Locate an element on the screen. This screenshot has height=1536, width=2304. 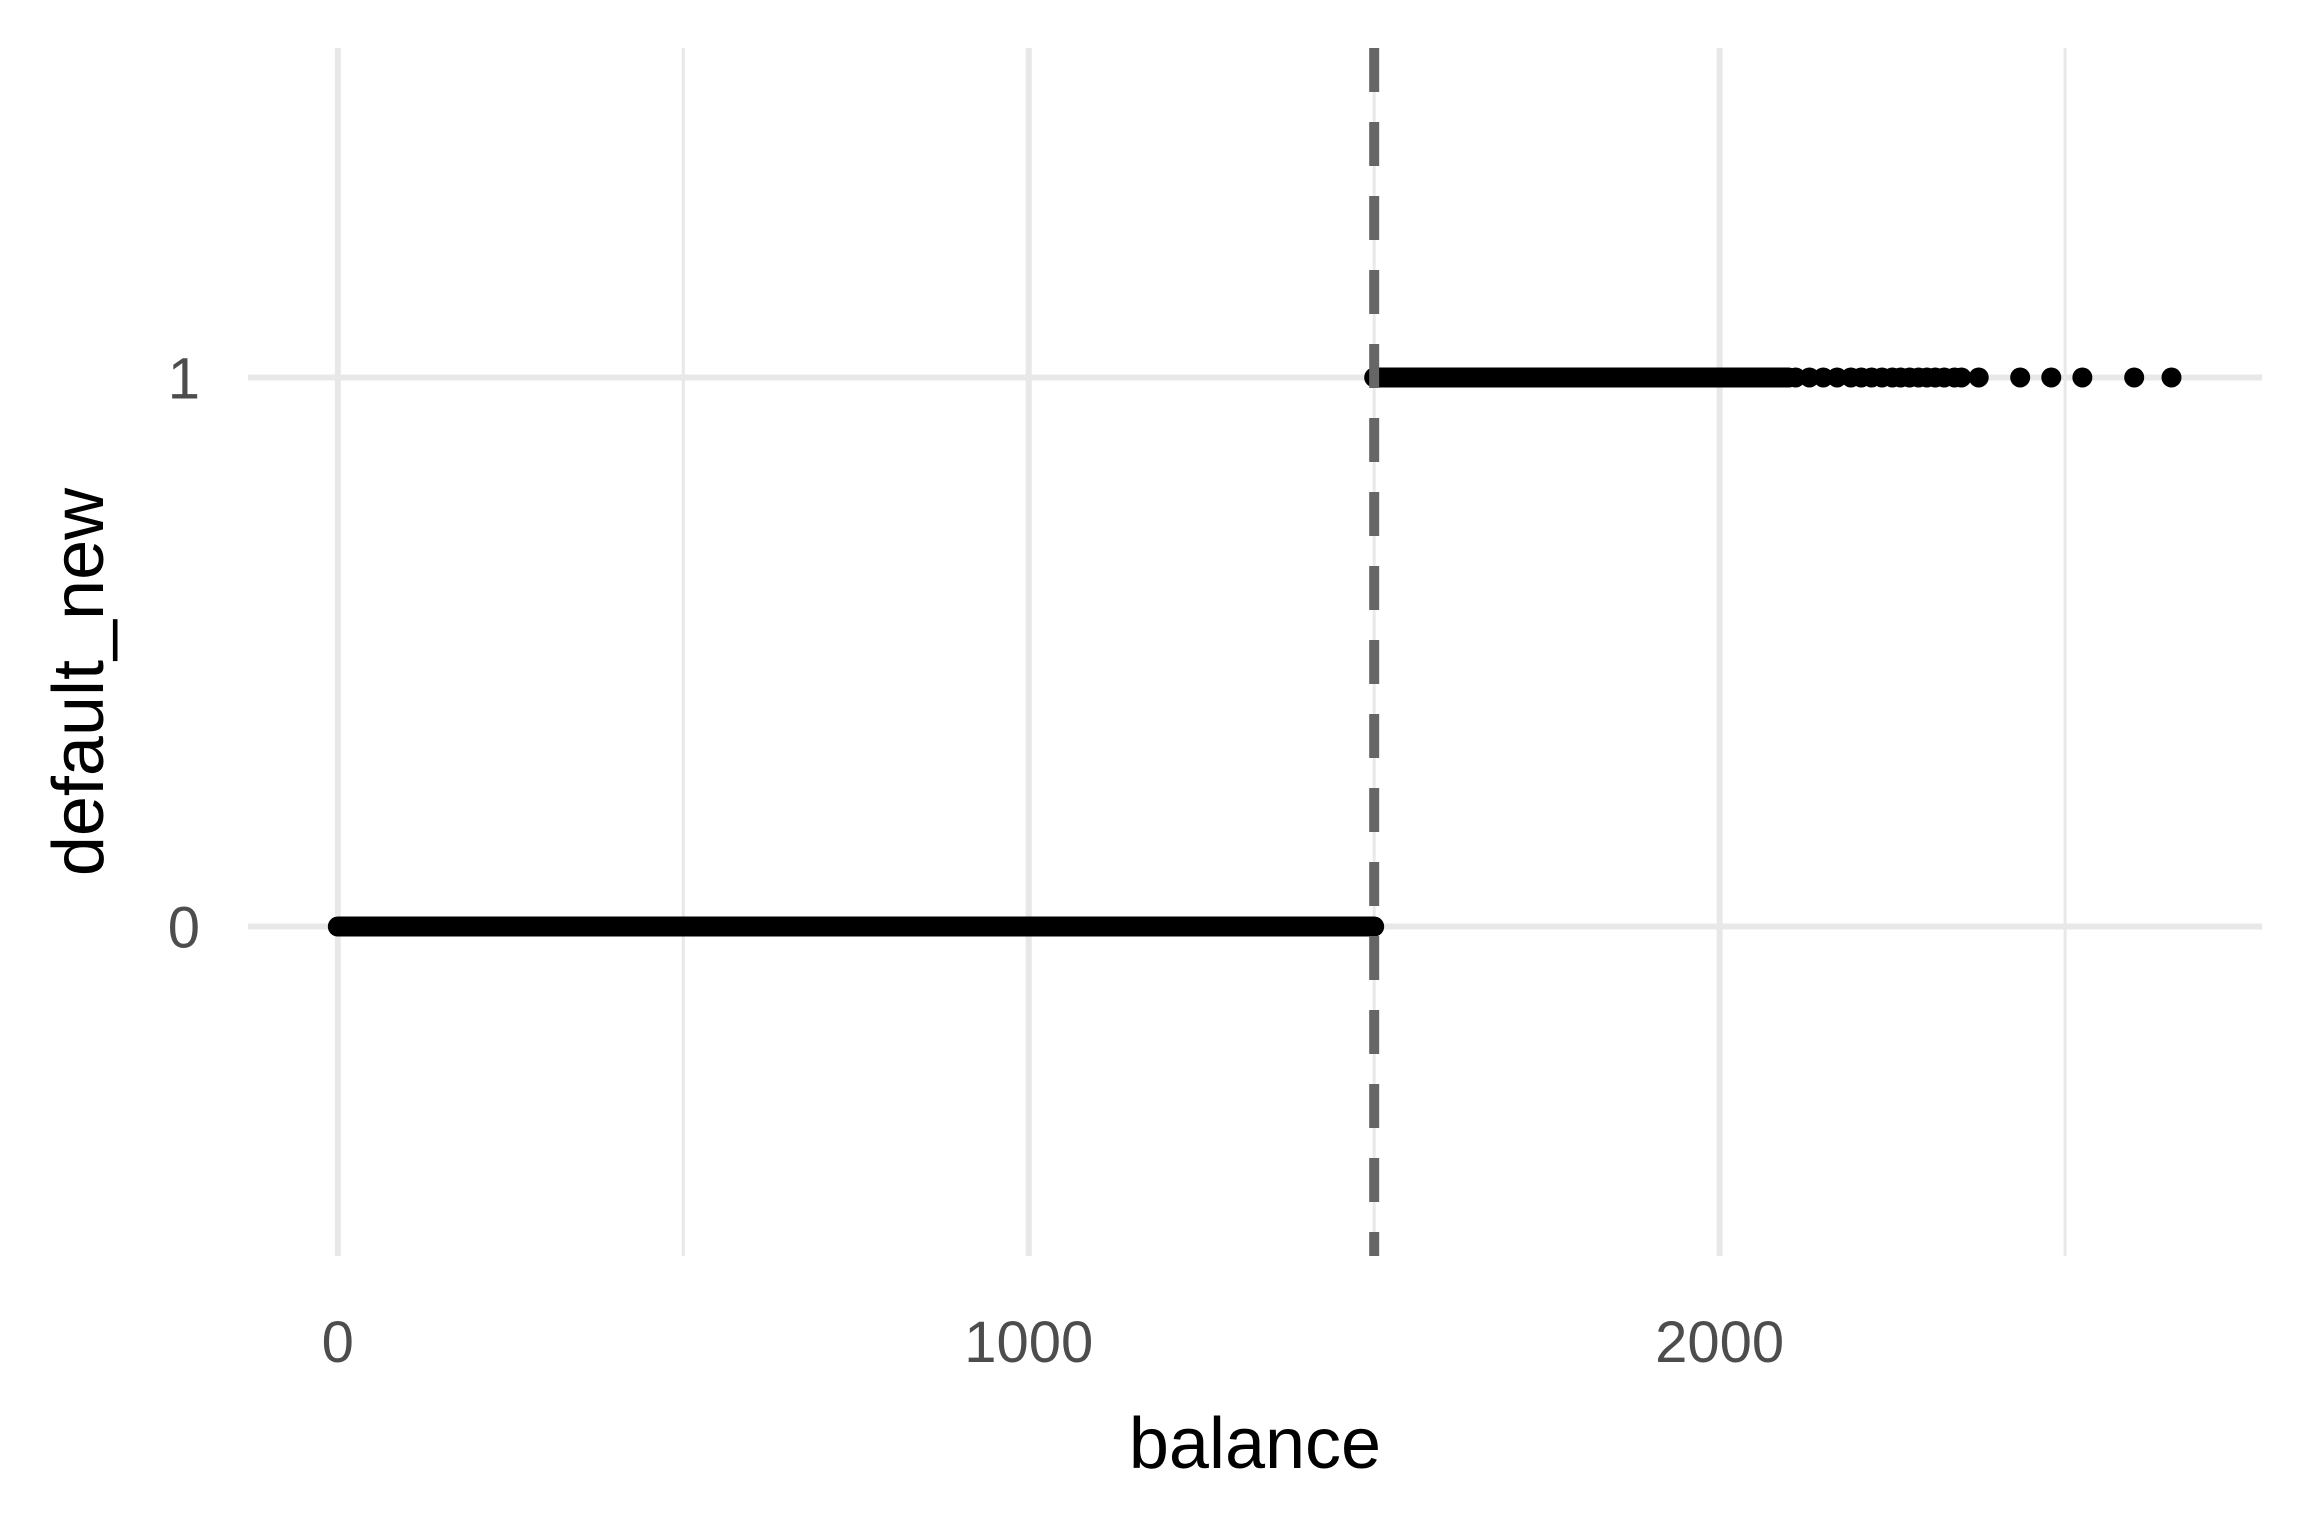
y-axis-title: default_new is located at coordinates (79, 681).